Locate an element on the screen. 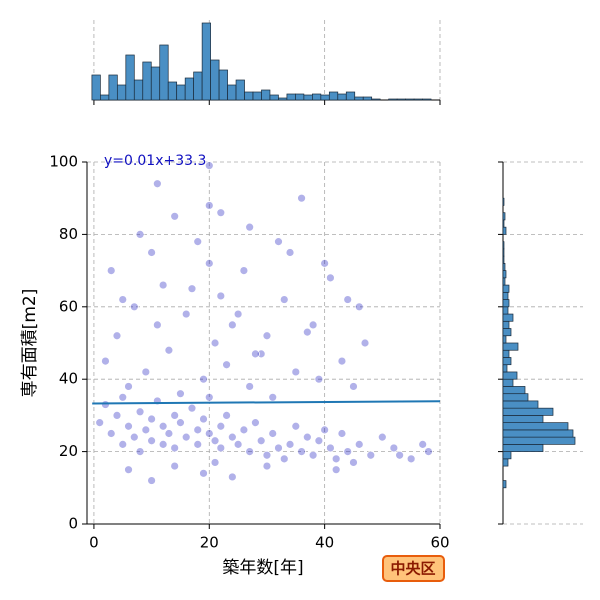  y-axis-label: 専有面積[m2] is located at coordinates (30, 343).